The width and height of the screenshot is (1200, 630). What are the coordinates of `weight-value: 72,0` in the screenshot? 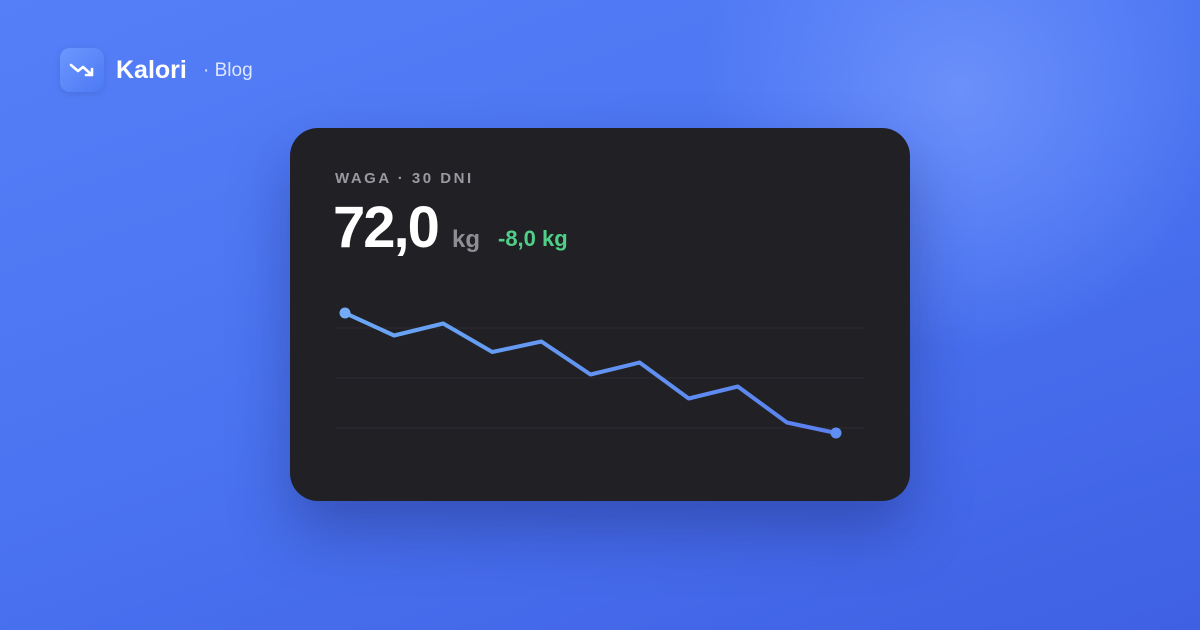 It's located at (386, 227).